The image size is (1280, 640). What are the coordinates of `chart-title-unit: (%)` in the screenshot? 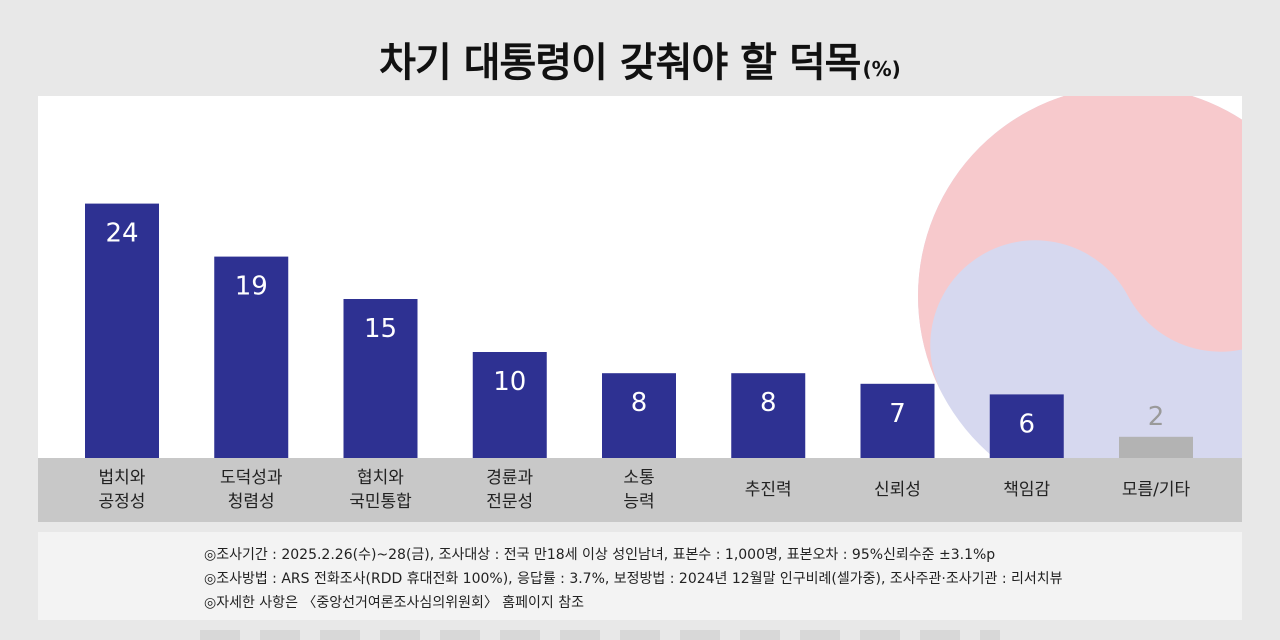 It's located at (881, 69).